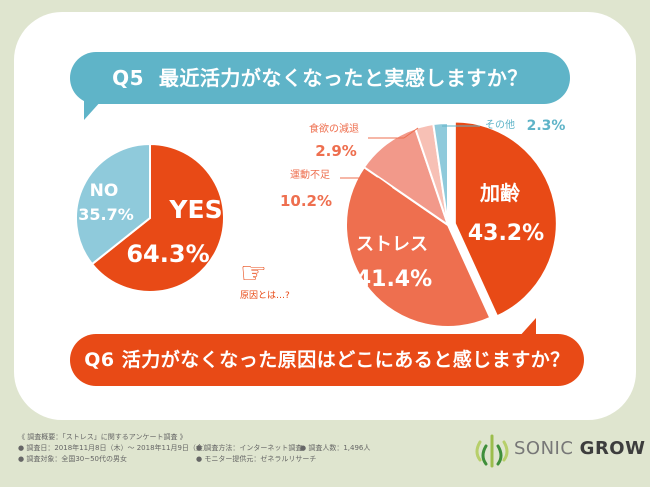  Describe the element at coordinates (106, 214) in the screenshot. I see `q5-pie-no-value: 35.7%` at that location.